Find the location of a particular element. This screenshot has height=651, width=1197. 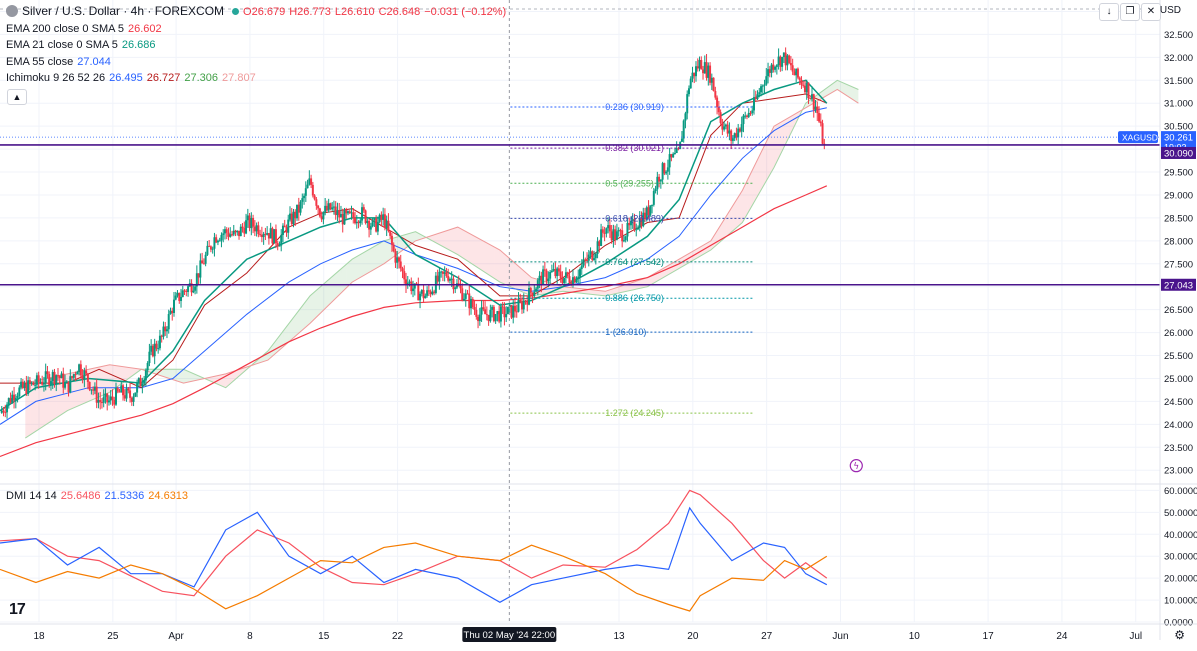

price-tick-label: 23.000 is located at coordinates (1178, 471).